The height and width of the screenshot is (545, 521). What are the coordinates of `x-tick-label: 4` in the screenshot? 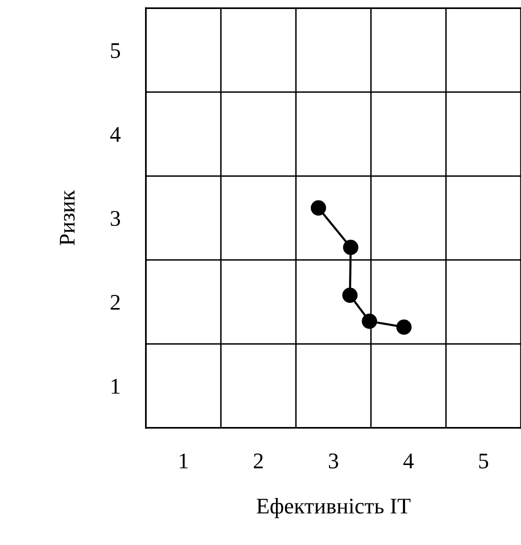 It's located at (408, 461).